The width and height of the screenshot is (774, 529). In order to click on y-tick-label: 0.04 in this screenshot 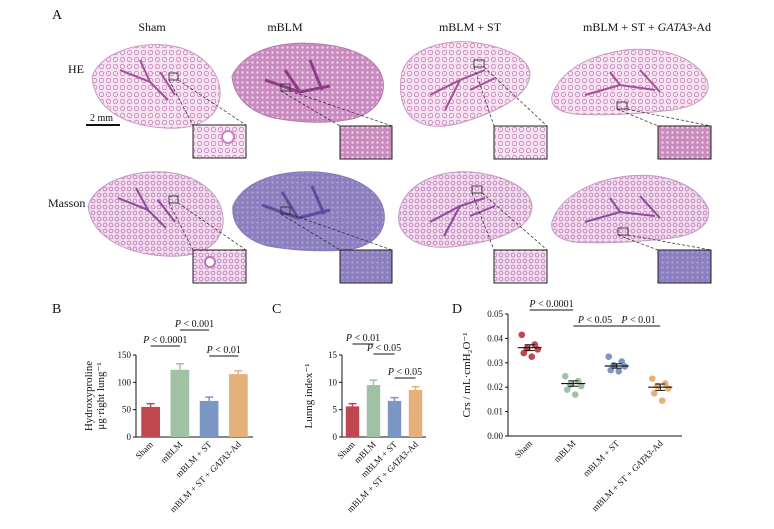, I will do `click(495, 338)`.